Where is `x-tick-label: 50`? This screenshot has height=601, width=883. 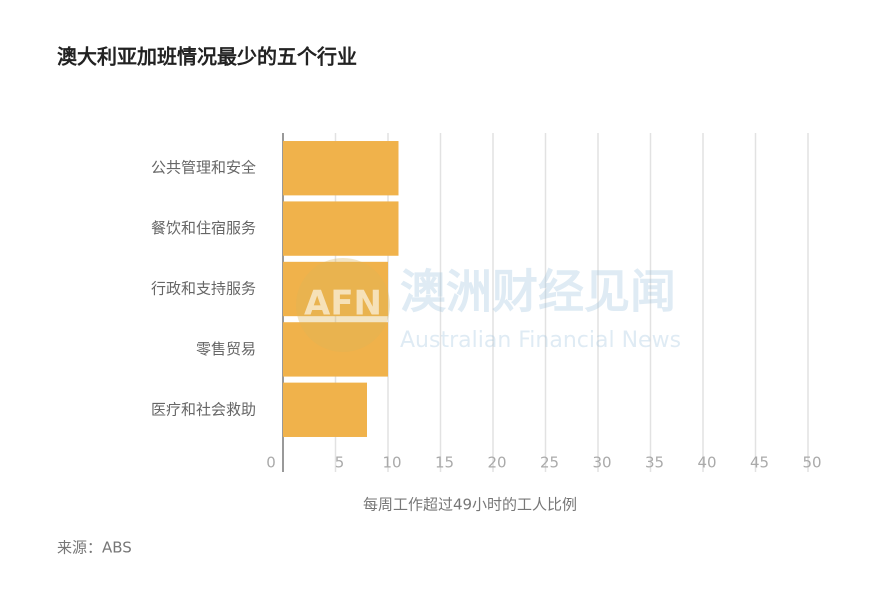
x-tick-label: 50 is located at coordinates (811, 463).